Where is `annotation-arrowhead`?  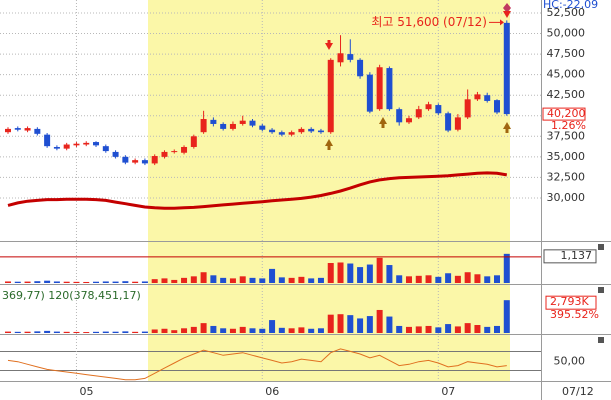 annotation-arrowhead is located at coordinates (502, 22).